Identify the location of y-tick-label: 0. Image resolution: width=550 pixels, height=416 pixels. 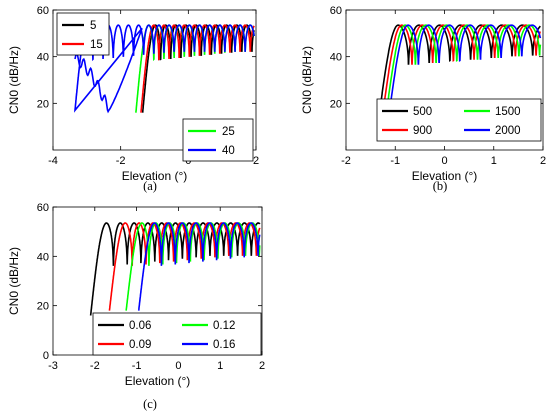
(46, 356).